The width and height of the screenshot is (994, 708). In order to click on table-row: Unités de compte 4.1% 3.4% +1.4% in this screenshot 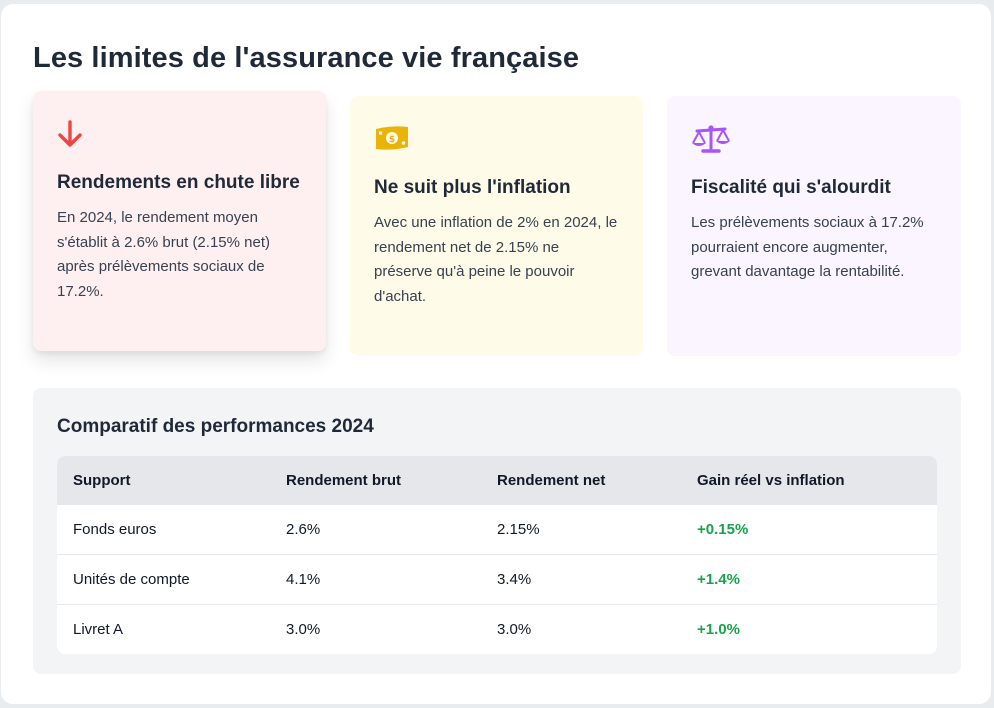, I will do `click(497, 579)`.